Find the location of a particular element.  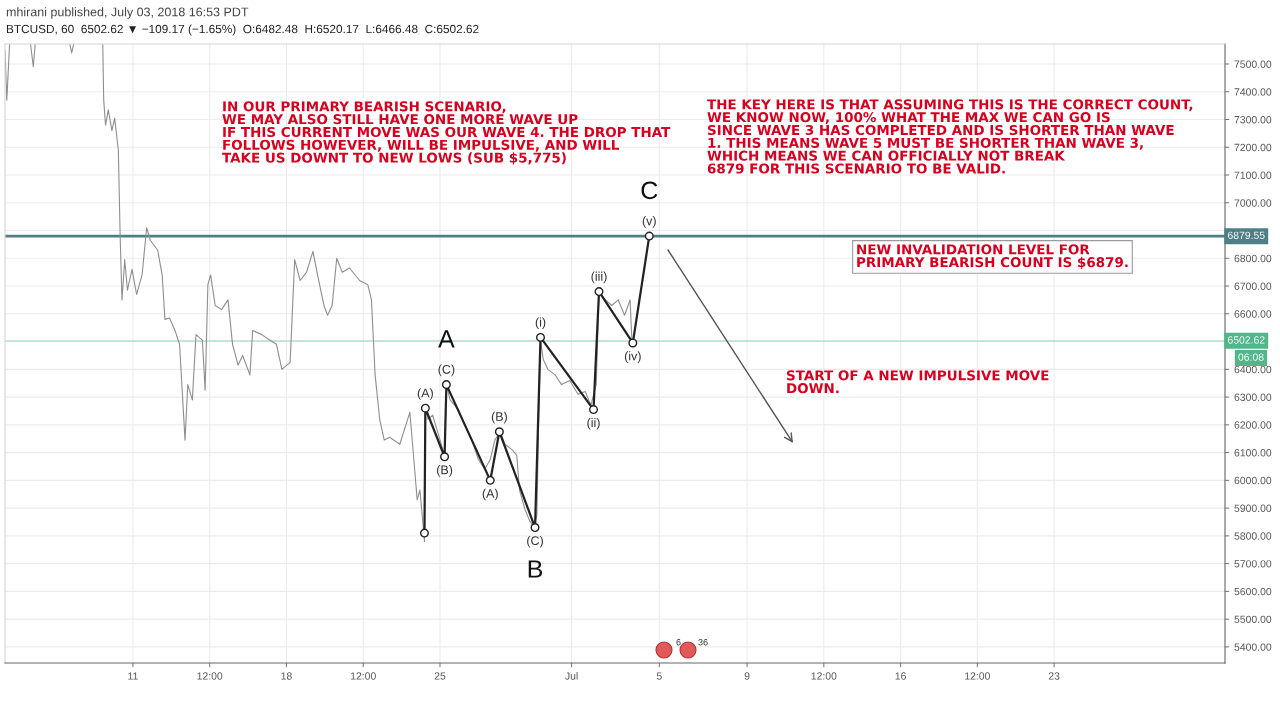

text: 06:08 is located at coordinates (1251, 357).